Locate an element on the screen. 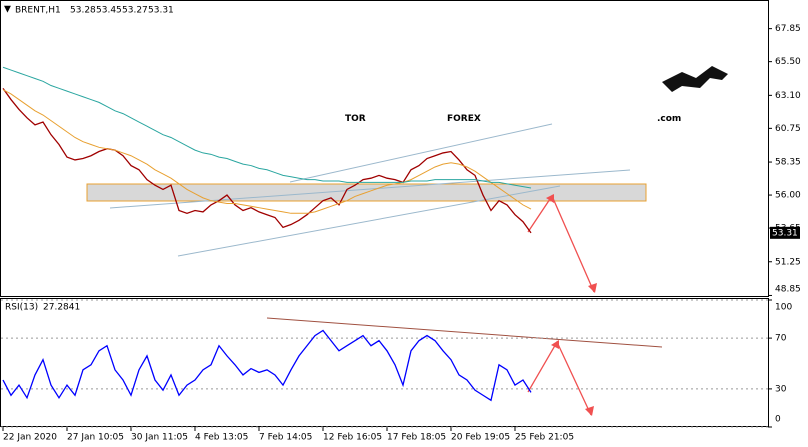  y-tick-label: 70 is located at coordinates (781, 339).